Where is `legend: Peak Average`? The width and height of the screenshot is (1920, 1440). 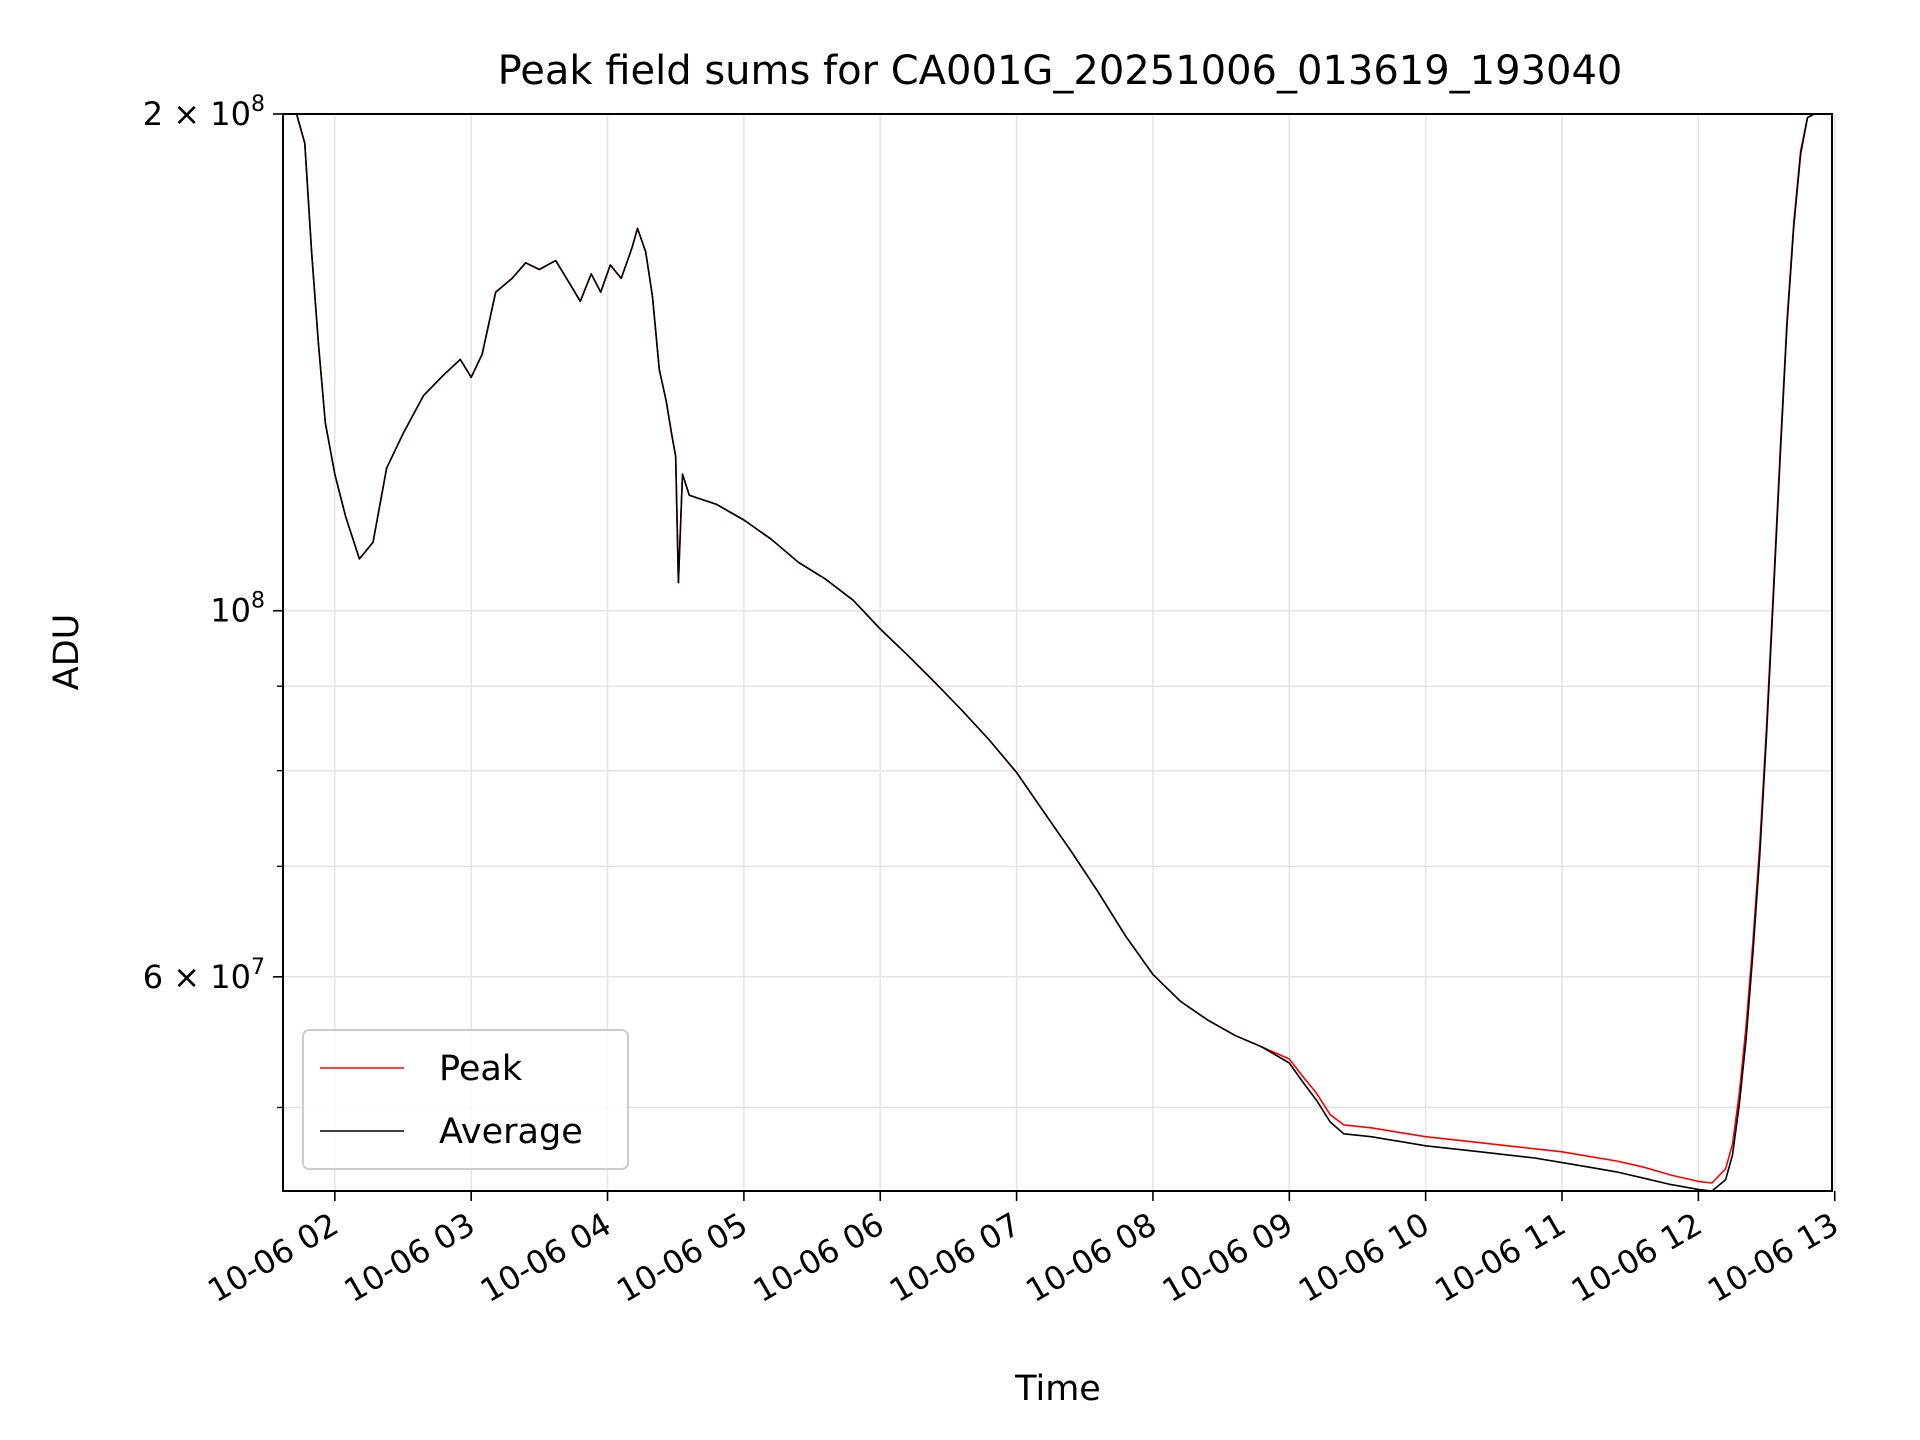
legend: Peak Average is located at coordinates (465, 1099).